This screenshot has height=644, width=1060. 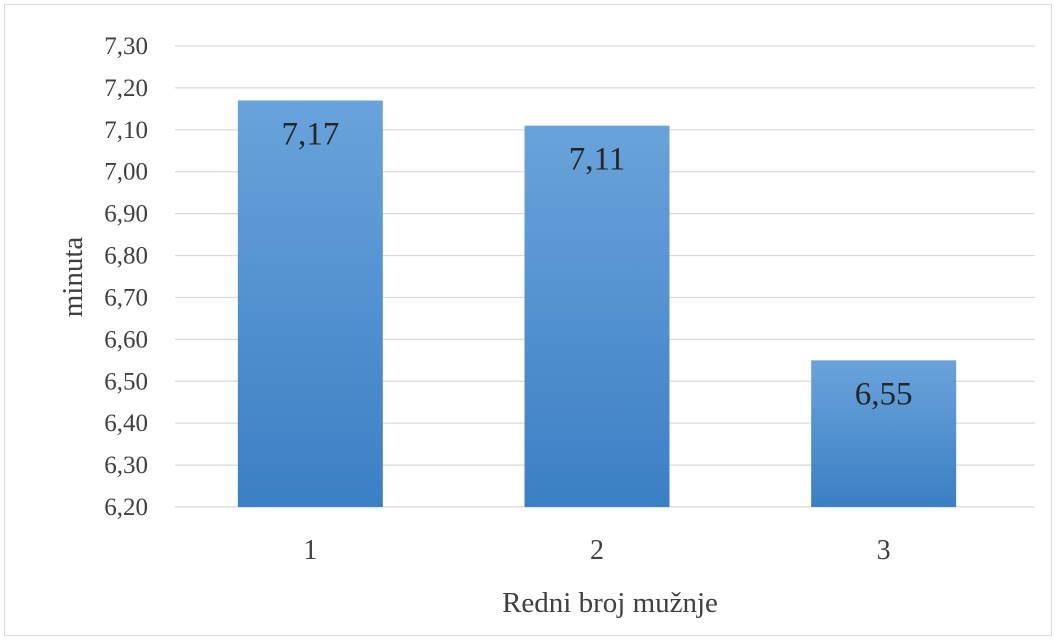 I want to click on x-tick-label: 3, so click(x=884, y=550).